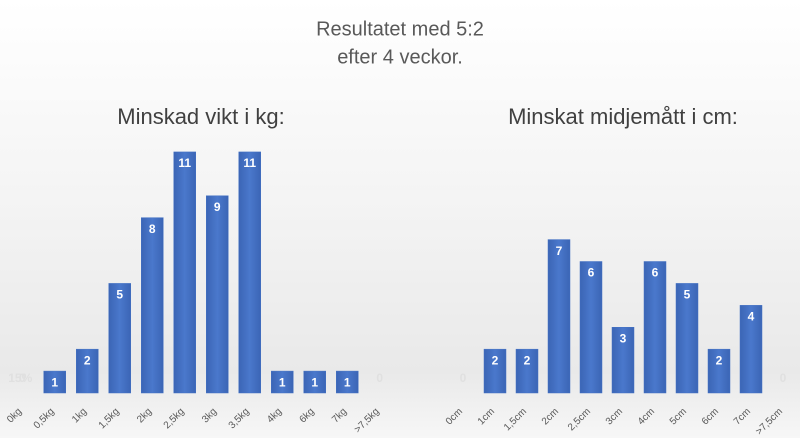 Image resolution: width=800 pixels, height=438 pixels. I want to click on value-label: 4, so click(751, 317).